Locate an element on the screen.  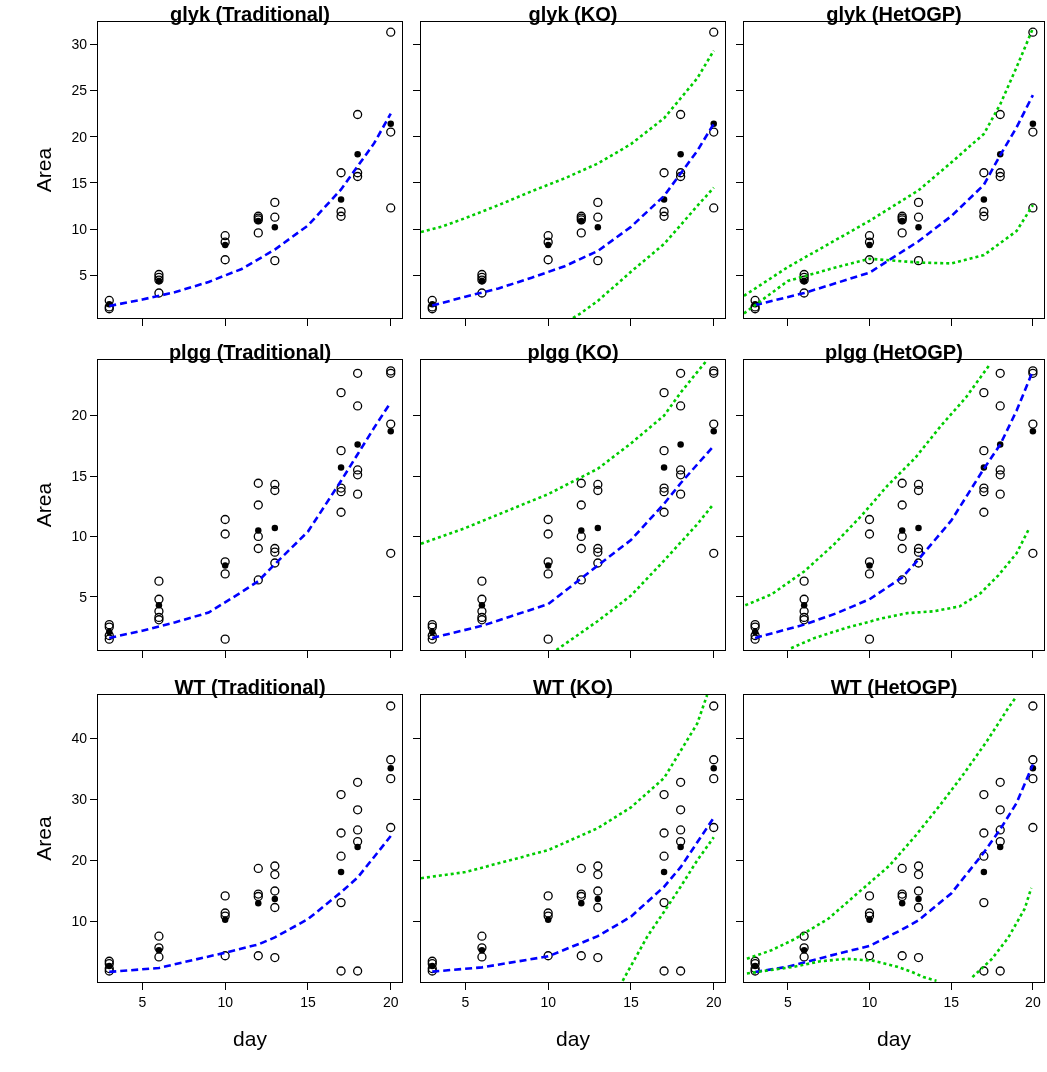
chart-title: plgg (Traditional) is located at coordinates (250, 352).